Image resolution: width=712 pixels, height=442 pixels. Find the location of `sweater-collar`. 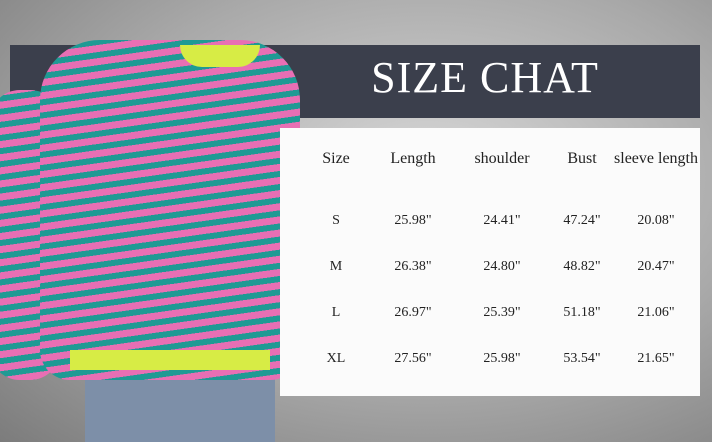

sweater-collar is located at coordinates (220, 56).